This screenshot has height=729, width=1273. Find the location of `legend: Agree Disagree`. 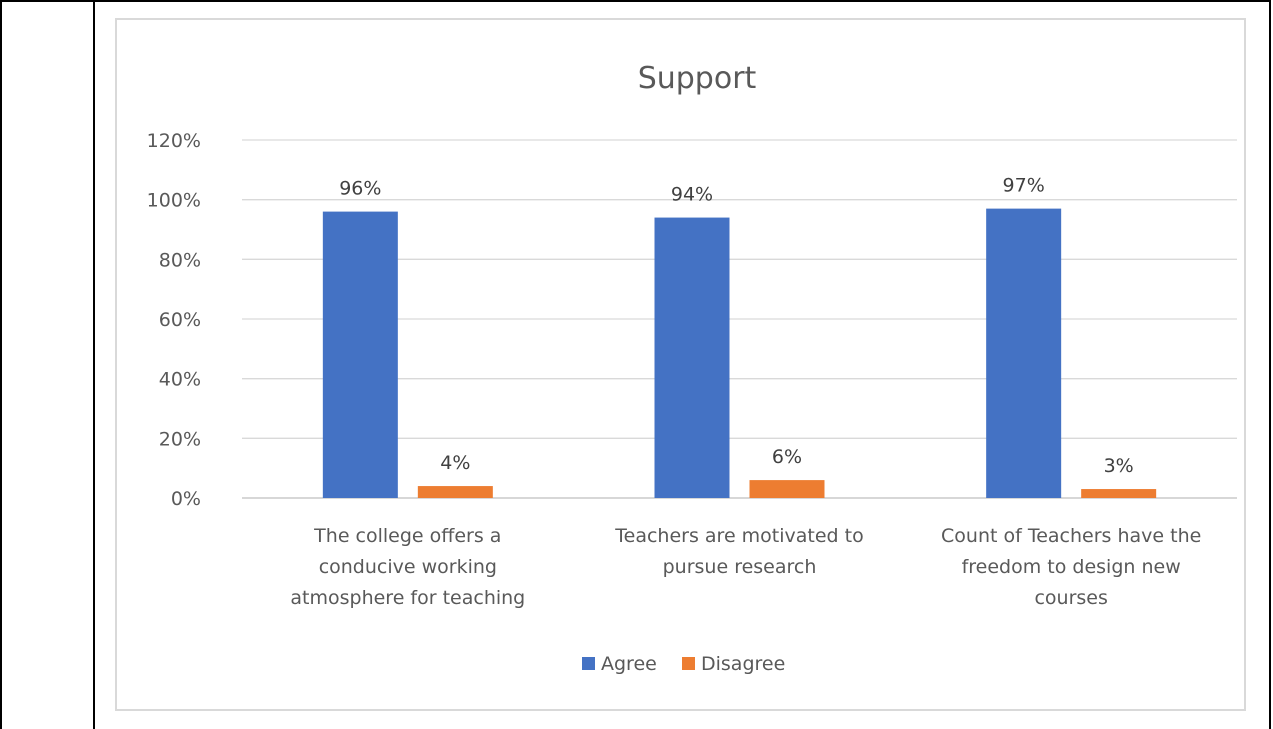

legend: Agree Disagree is located at coordinates (683, 664).